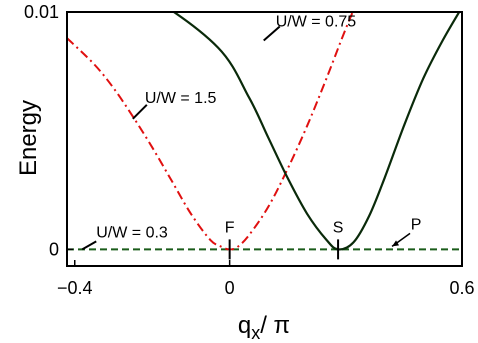  Describe the element at coordinates (316, 21) in the screenshot. I see `annotation-uw-075: U/W = 0.75` at that location.